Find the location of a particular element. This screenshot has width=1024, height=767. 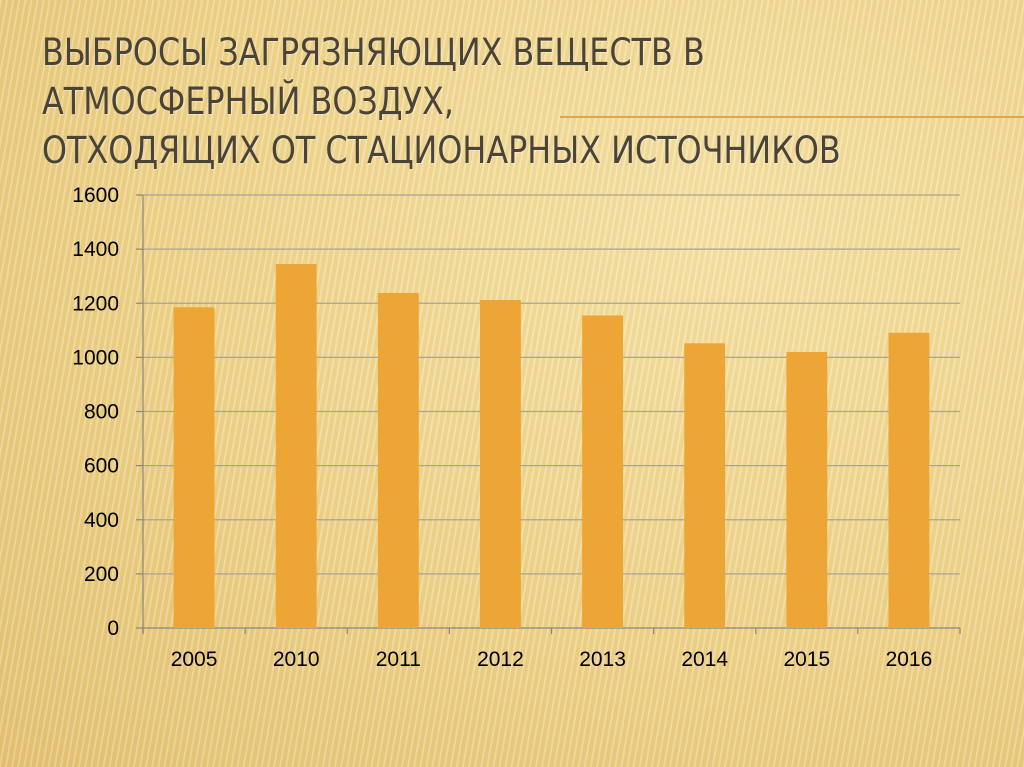

bar-2010 is located at coordinates (296, 446).